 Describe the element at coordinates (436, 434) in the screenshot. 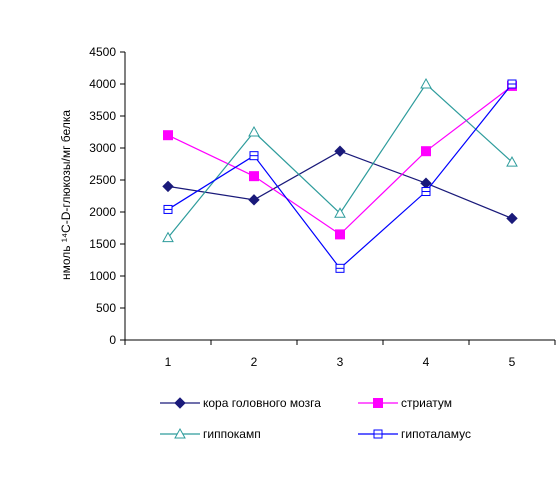

I see `legend-label: гипоталамус` at that location.